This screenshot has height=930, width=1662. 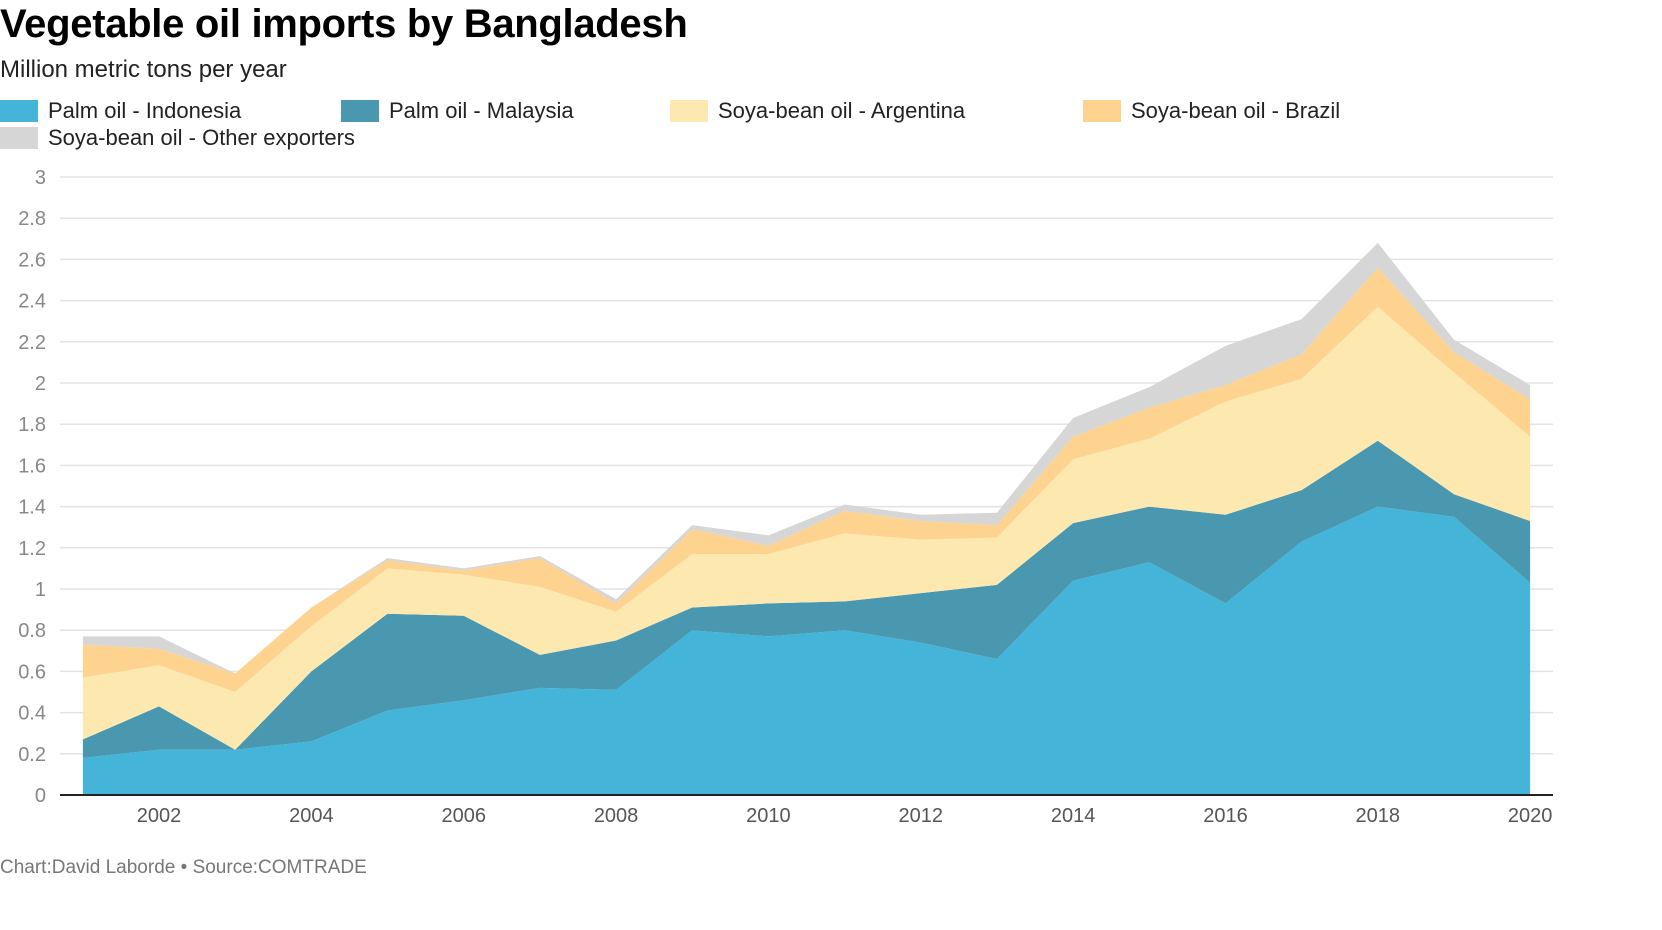 I want to click on legend-item-soya-other: Soya-bean oil - Other exporters, so click(x=177, y=138).